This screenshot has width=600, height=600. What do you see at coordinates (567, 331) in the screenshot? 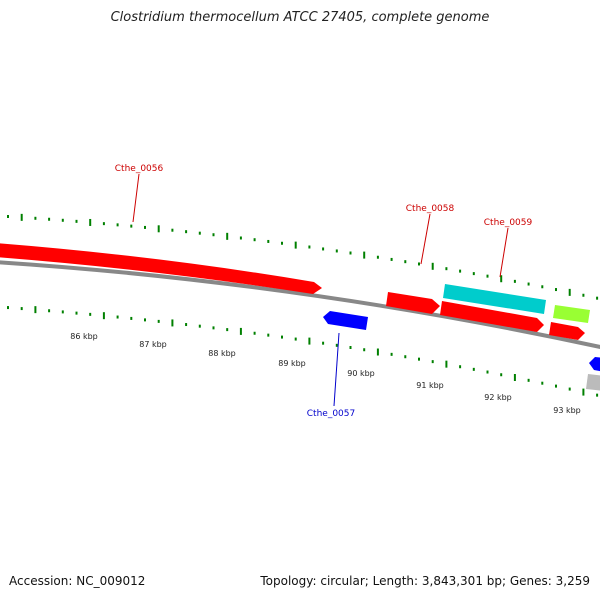
I see `gene-right-edge-forward` at bounding box center [567, 331].